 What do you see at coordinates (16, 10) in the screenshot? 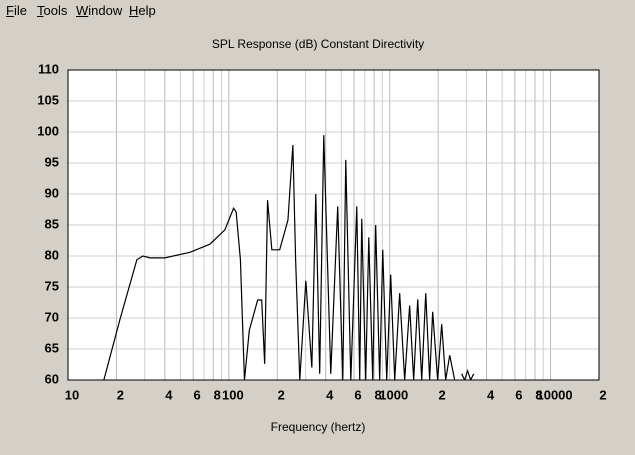
I see `menu-item: File` at bounding box center [16, 10].